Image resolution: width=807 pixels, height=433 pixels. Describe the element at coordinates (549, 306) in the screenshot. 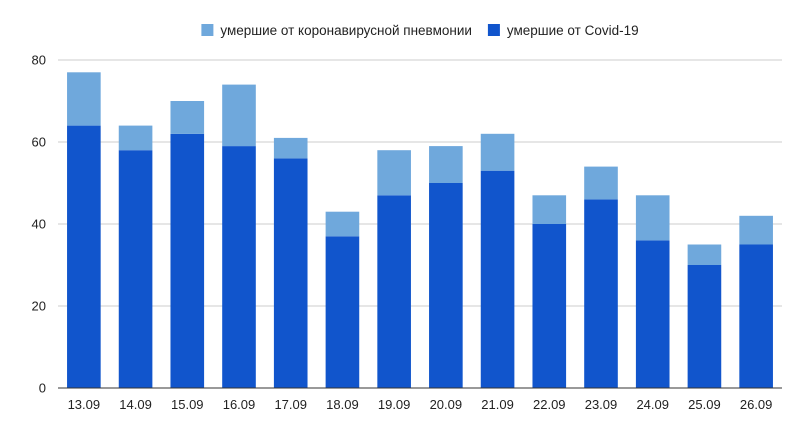

I see `bar-covid-22.09` at that location.